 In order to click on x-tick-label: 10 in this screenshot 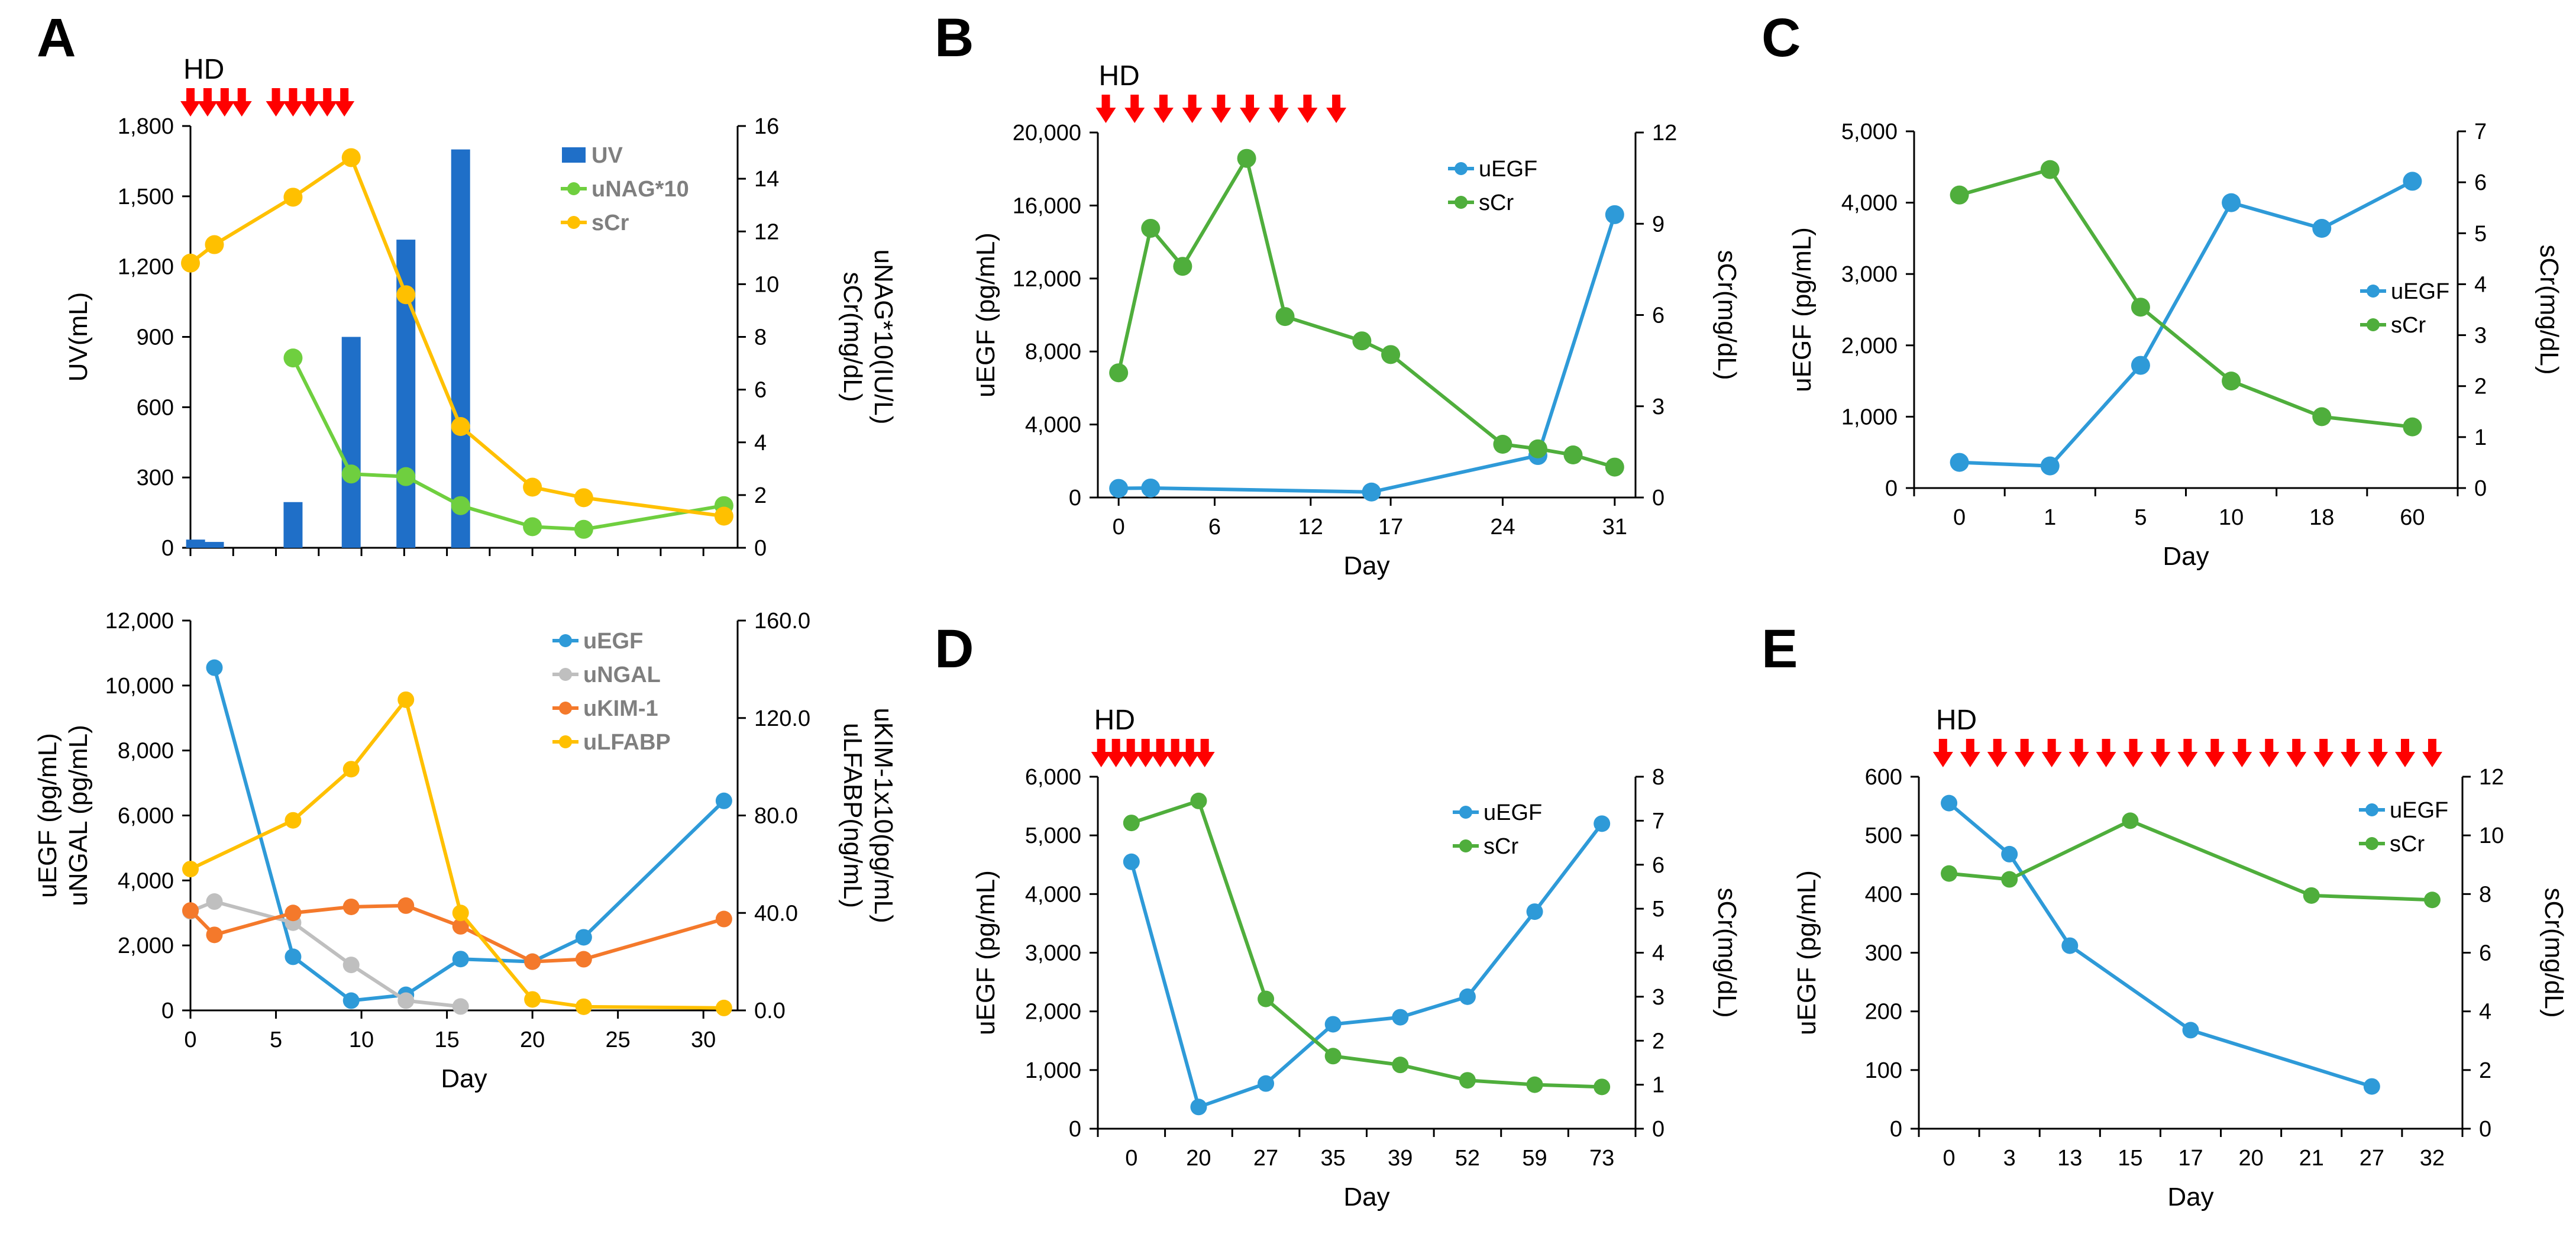, I will do `click(361, 1040)`.